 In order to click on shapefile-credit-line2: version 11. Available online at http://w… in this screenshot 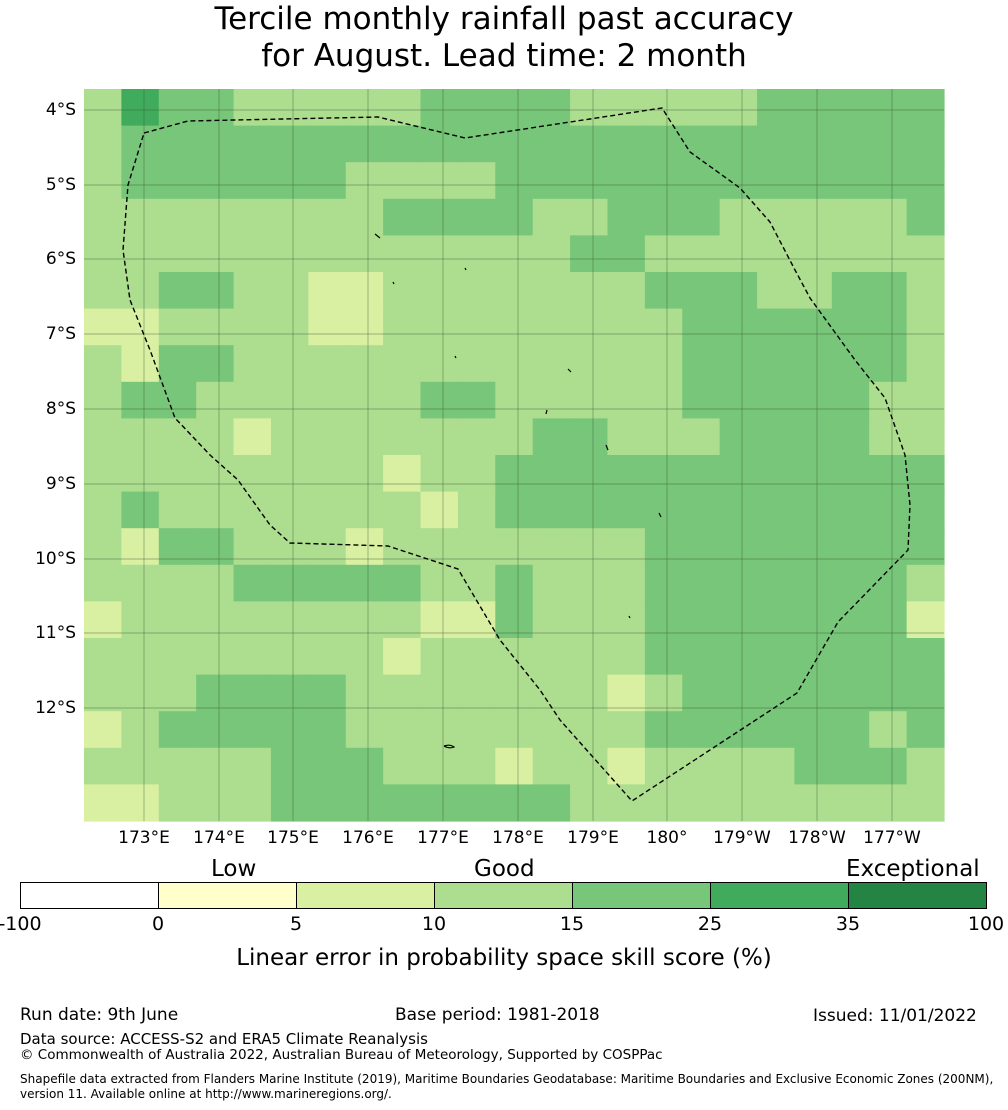, I will do `click(206, 1094)`.